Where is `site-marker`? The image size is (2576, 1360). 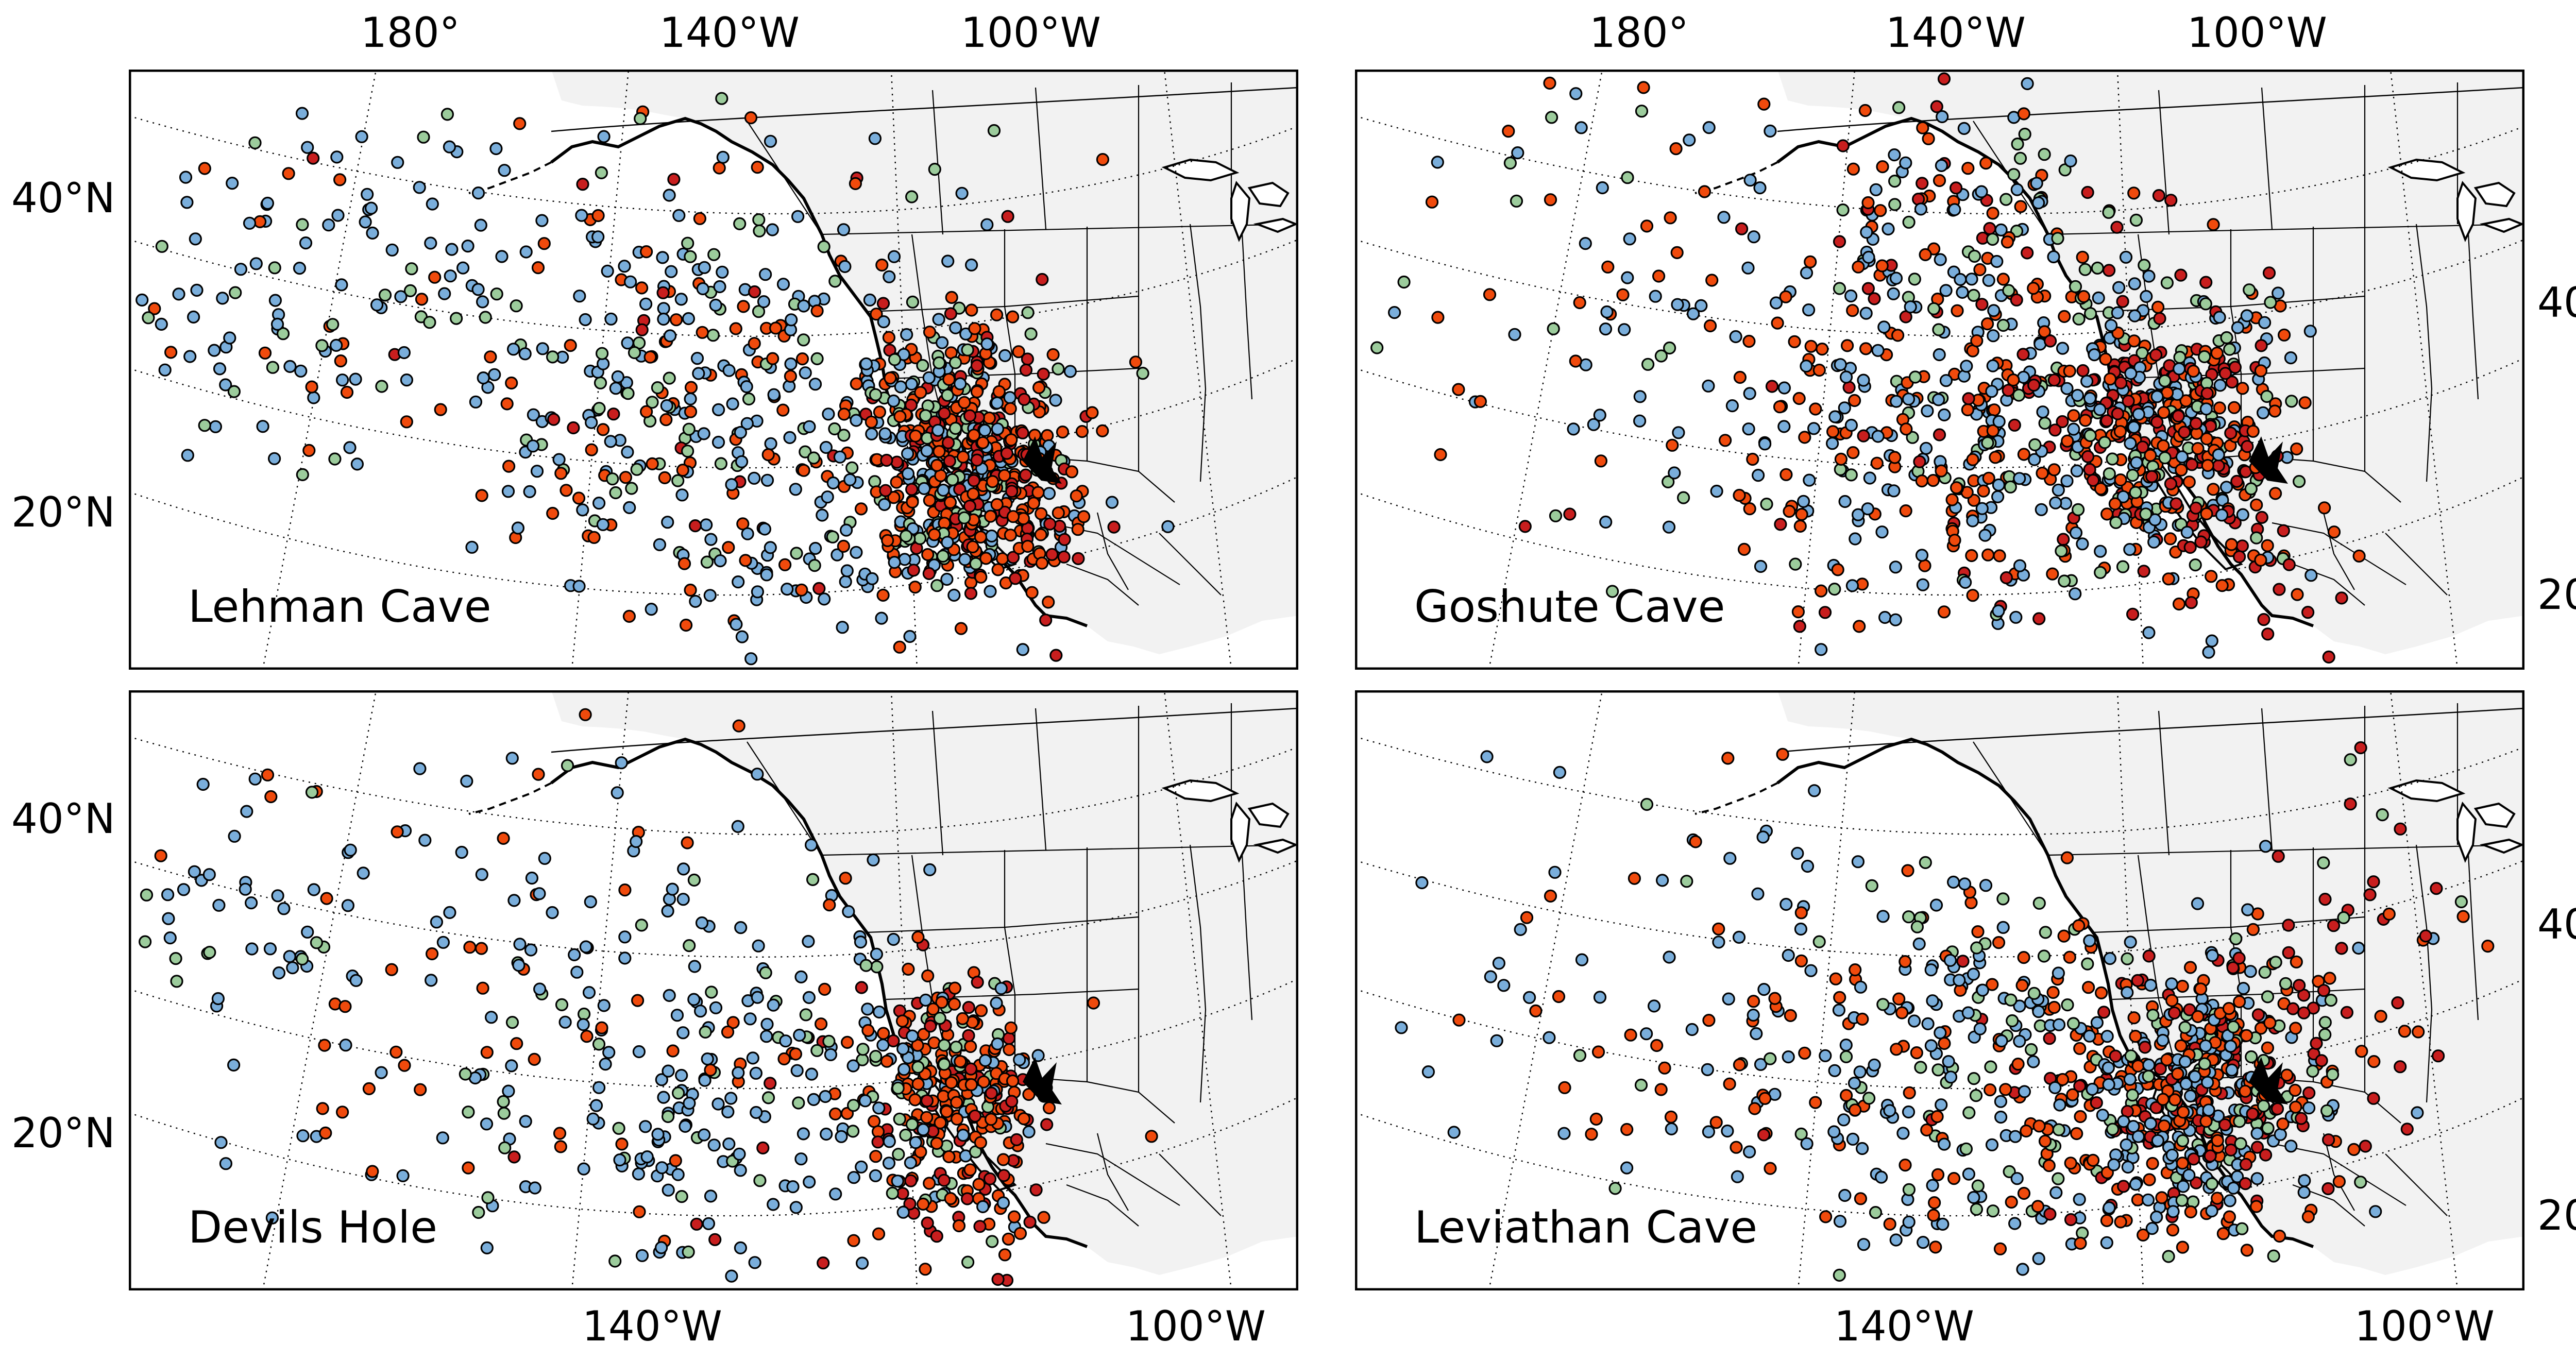
site-marker is located at coordinates (2268, 460).